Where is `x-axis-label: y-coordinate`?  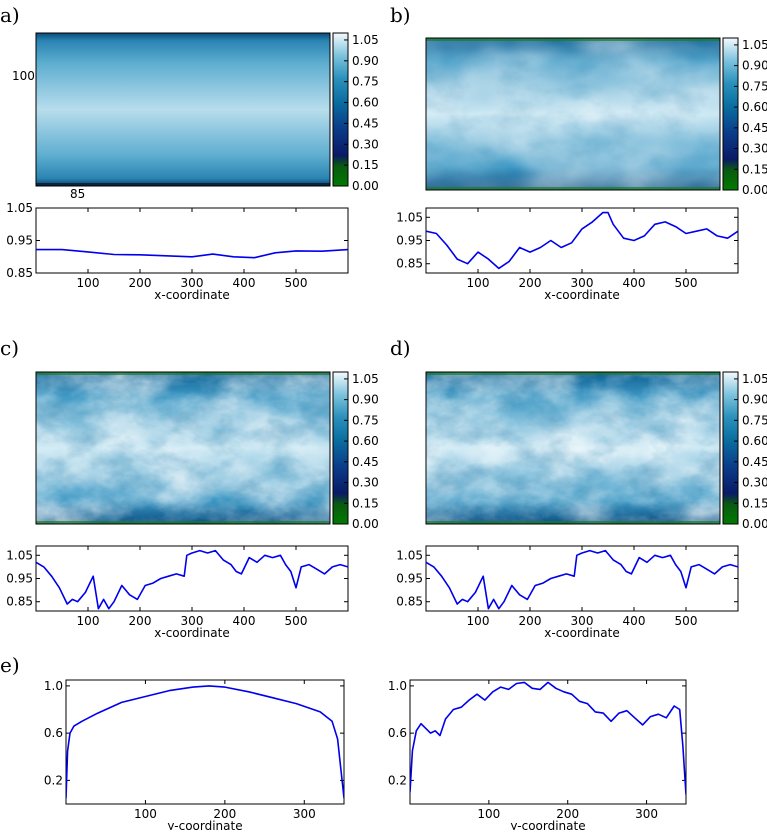
x-axis-label: y-coordinate is located at coordinates (204, 824).